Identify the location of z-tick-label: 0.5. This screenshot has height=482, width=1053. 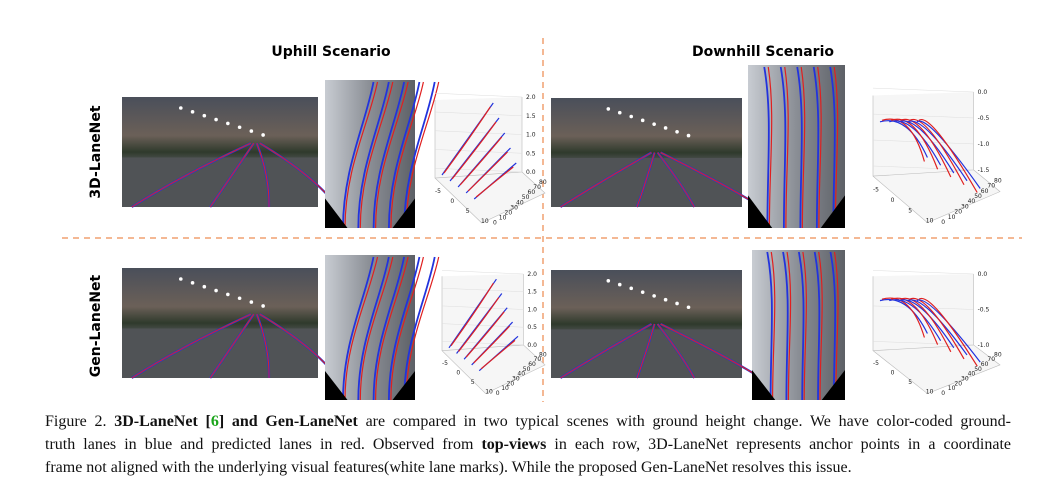
(532, 327).